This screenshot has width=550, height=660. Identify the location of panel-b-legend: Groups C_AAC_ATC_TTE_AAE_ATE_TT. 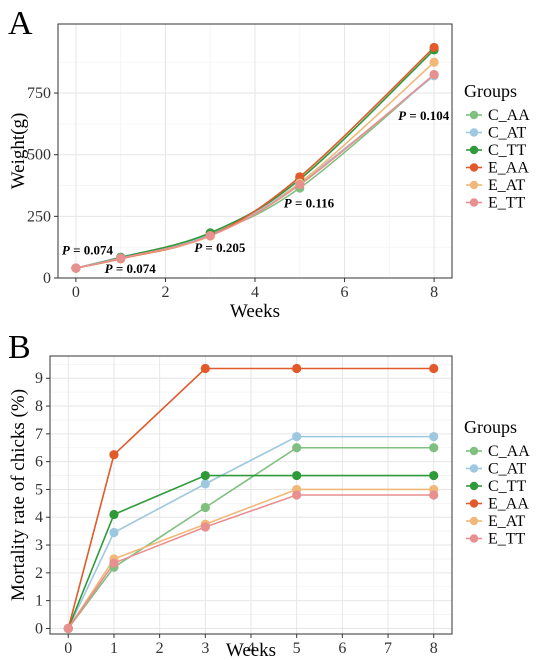
(497, 482).